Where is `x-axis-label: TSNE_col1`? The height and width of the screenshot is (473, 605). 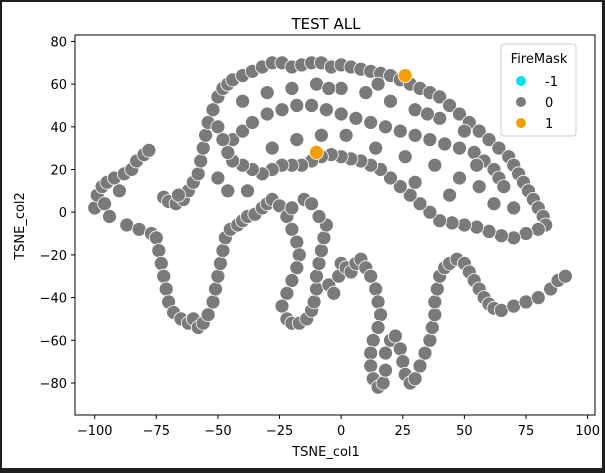 x-axis-label: TSNE_col1 is located at coordinates (325, 452).